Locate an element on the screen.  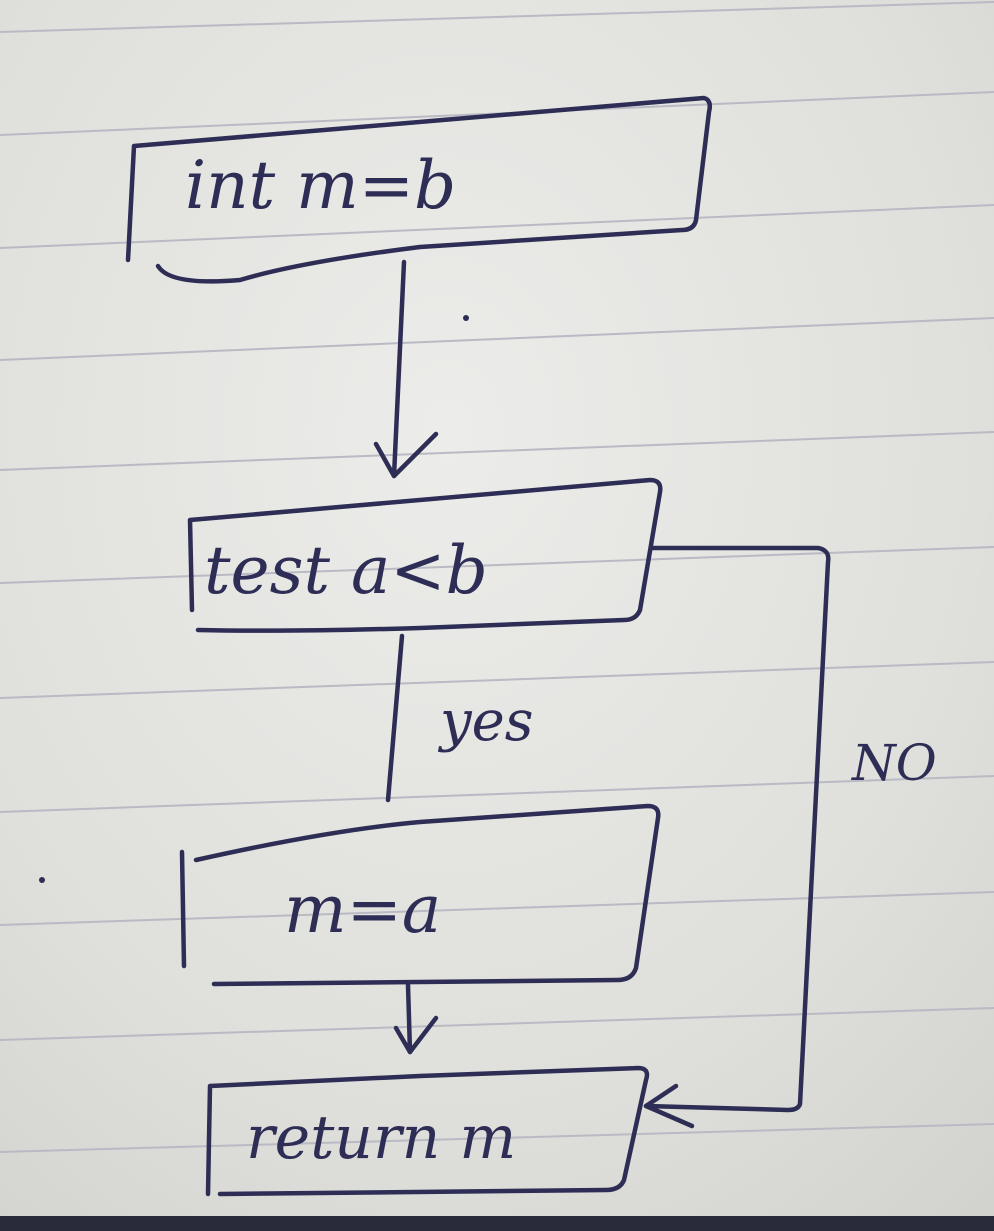
no-branch-line is located at coordinates (737, 829).